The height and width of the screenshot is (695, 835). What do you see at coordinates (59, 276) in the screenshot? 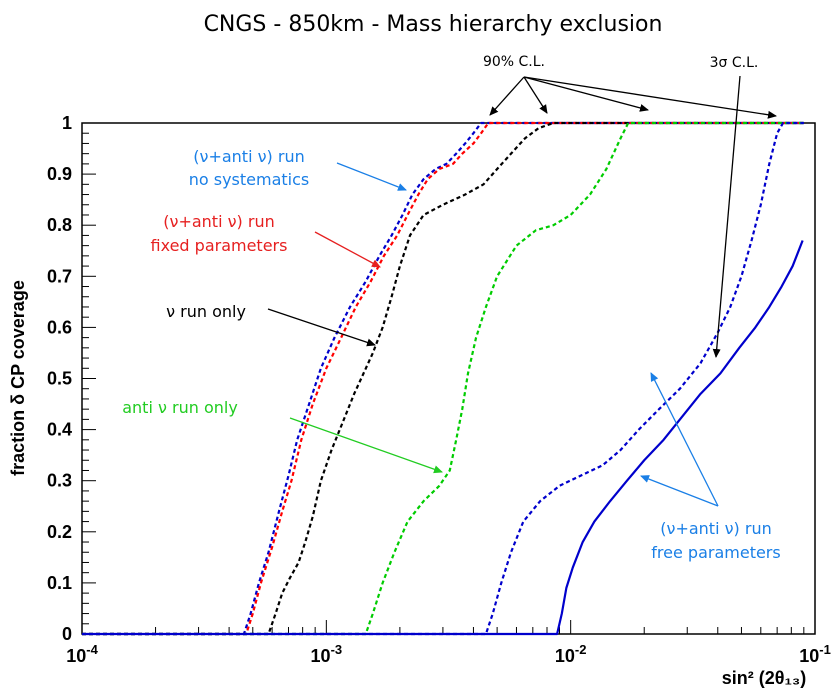
I see `y-tick-label: 0.7` at bounding box center [59, 276].